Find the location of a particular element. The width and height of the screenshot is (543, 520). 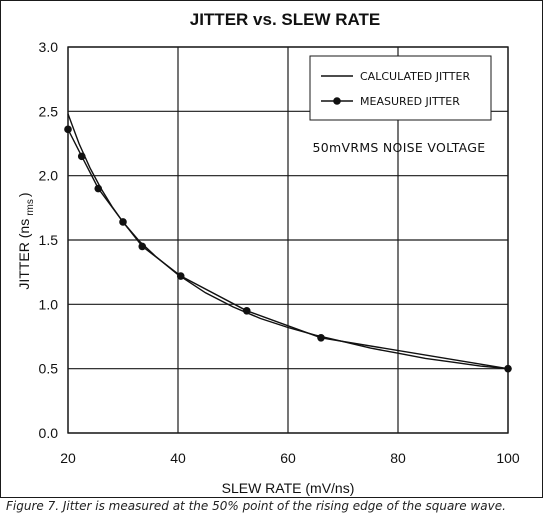

x-axis-label: SLEW RATE (mV/ns) is located at coordinates (288, 488).